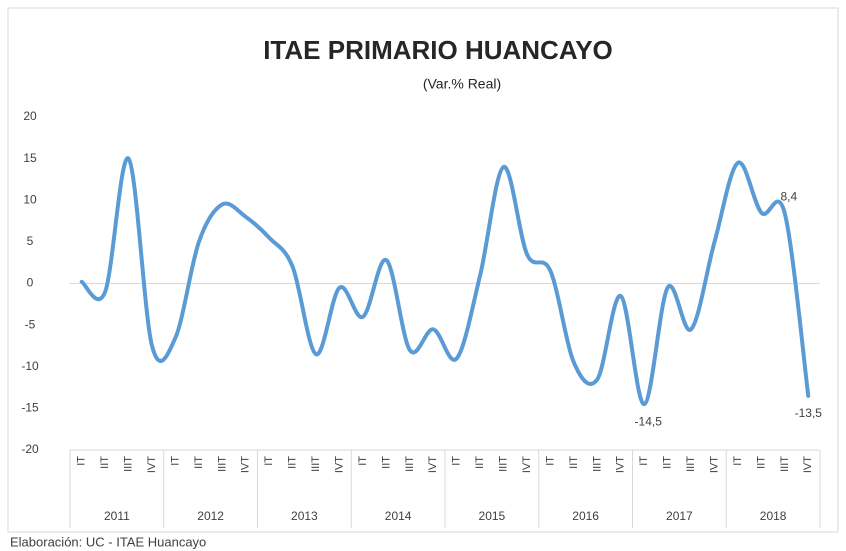 This screenshot has height=551, width=846. What do you see at coordinates (304, 516) in the screenshot?
I see `year-label: 2013` at bounding box center [304, 516].